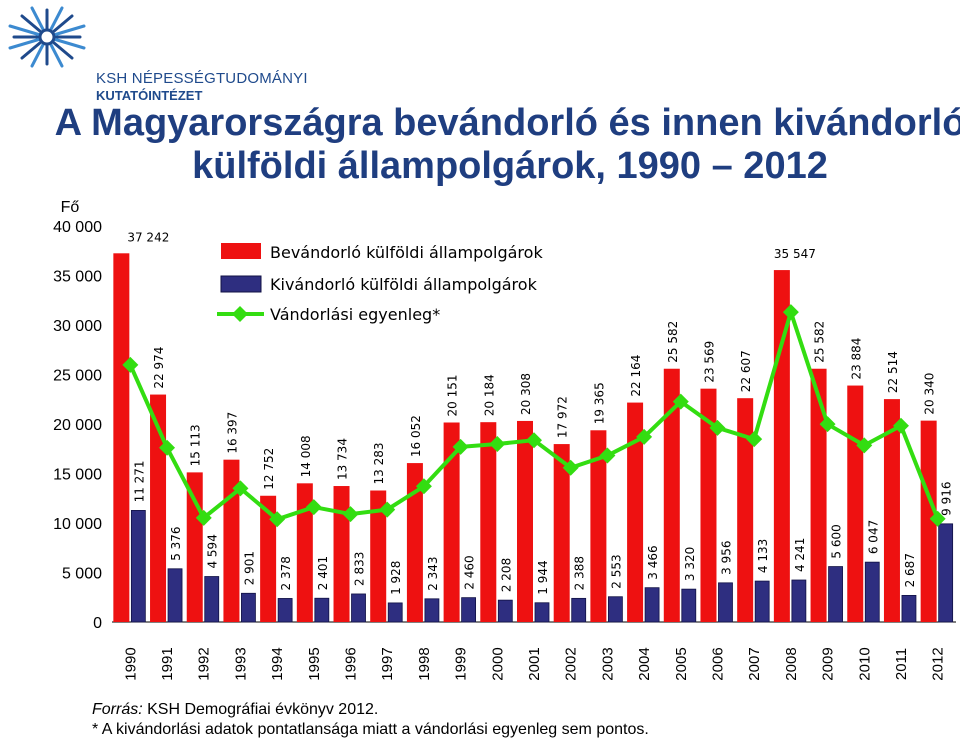 This screenshot has width=960, height=742. I want to click on x-tick-label: 1992, so click(204, 663).